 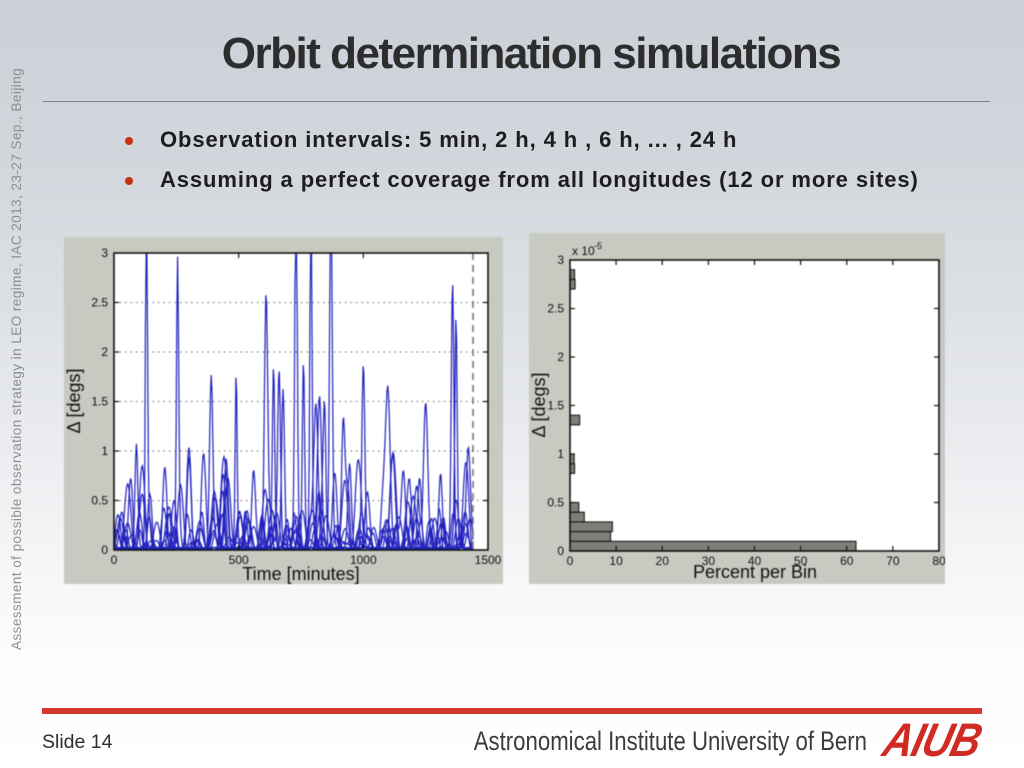 I want to click on svg-text: 50, so click(x=801, y=561).